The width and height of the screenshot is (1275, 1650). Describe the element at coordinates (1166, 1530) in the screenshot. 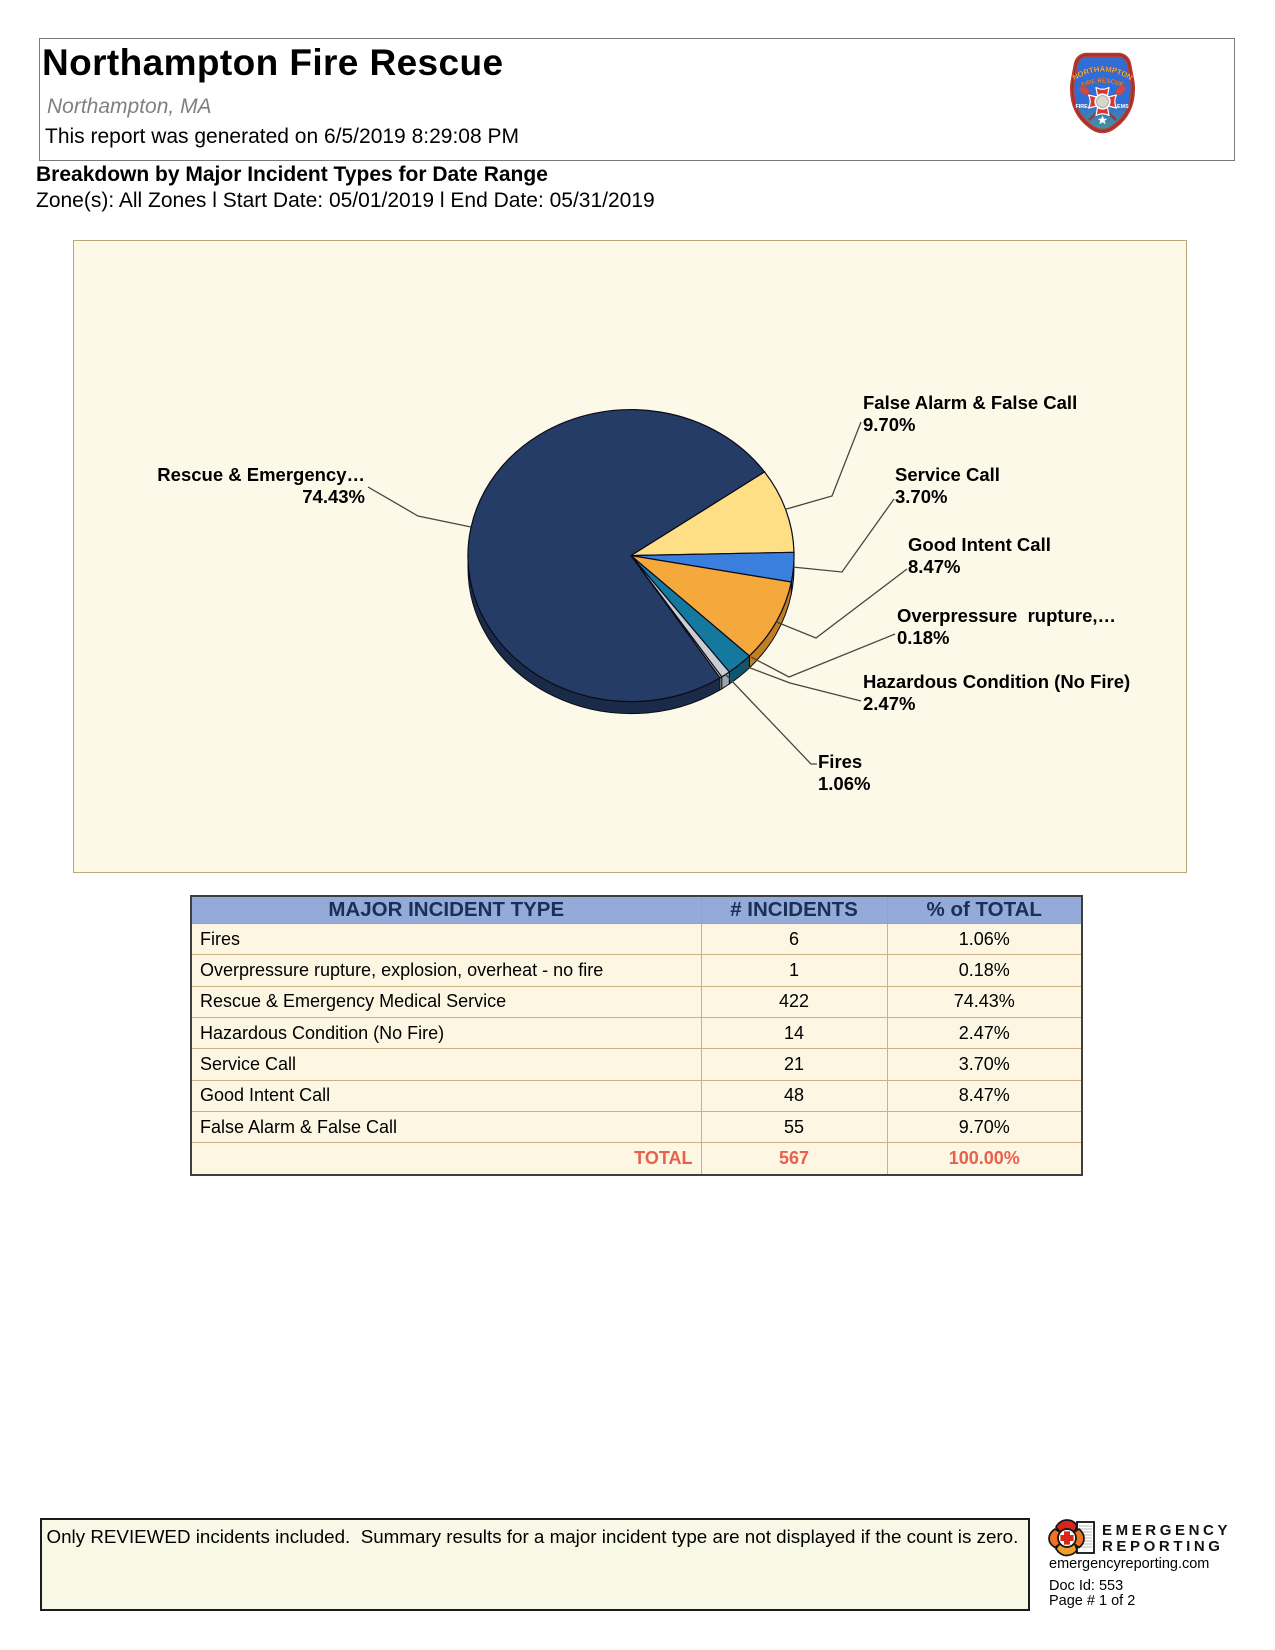

I see `svg-text: EMERGENCY` at that location.